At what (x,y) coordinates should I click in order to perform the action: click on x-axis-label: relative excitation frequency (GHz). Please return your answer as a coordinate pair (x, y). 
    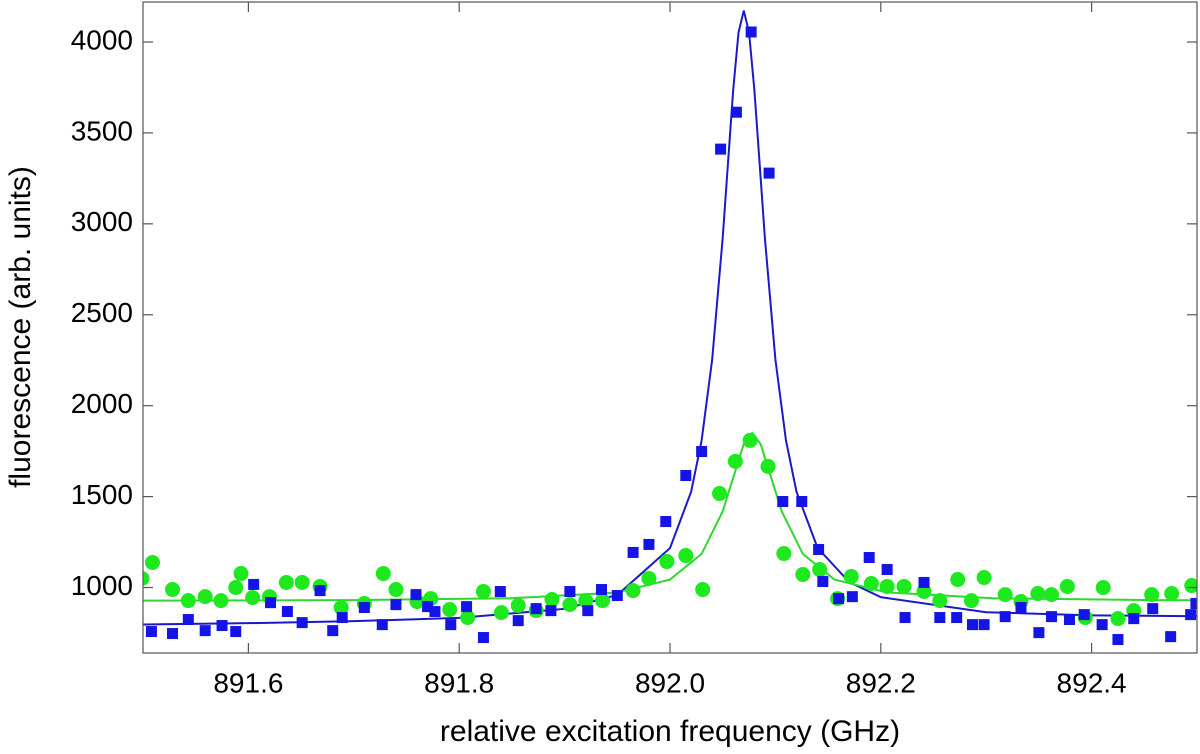
    Looking at the image, I should click on (670, 731).